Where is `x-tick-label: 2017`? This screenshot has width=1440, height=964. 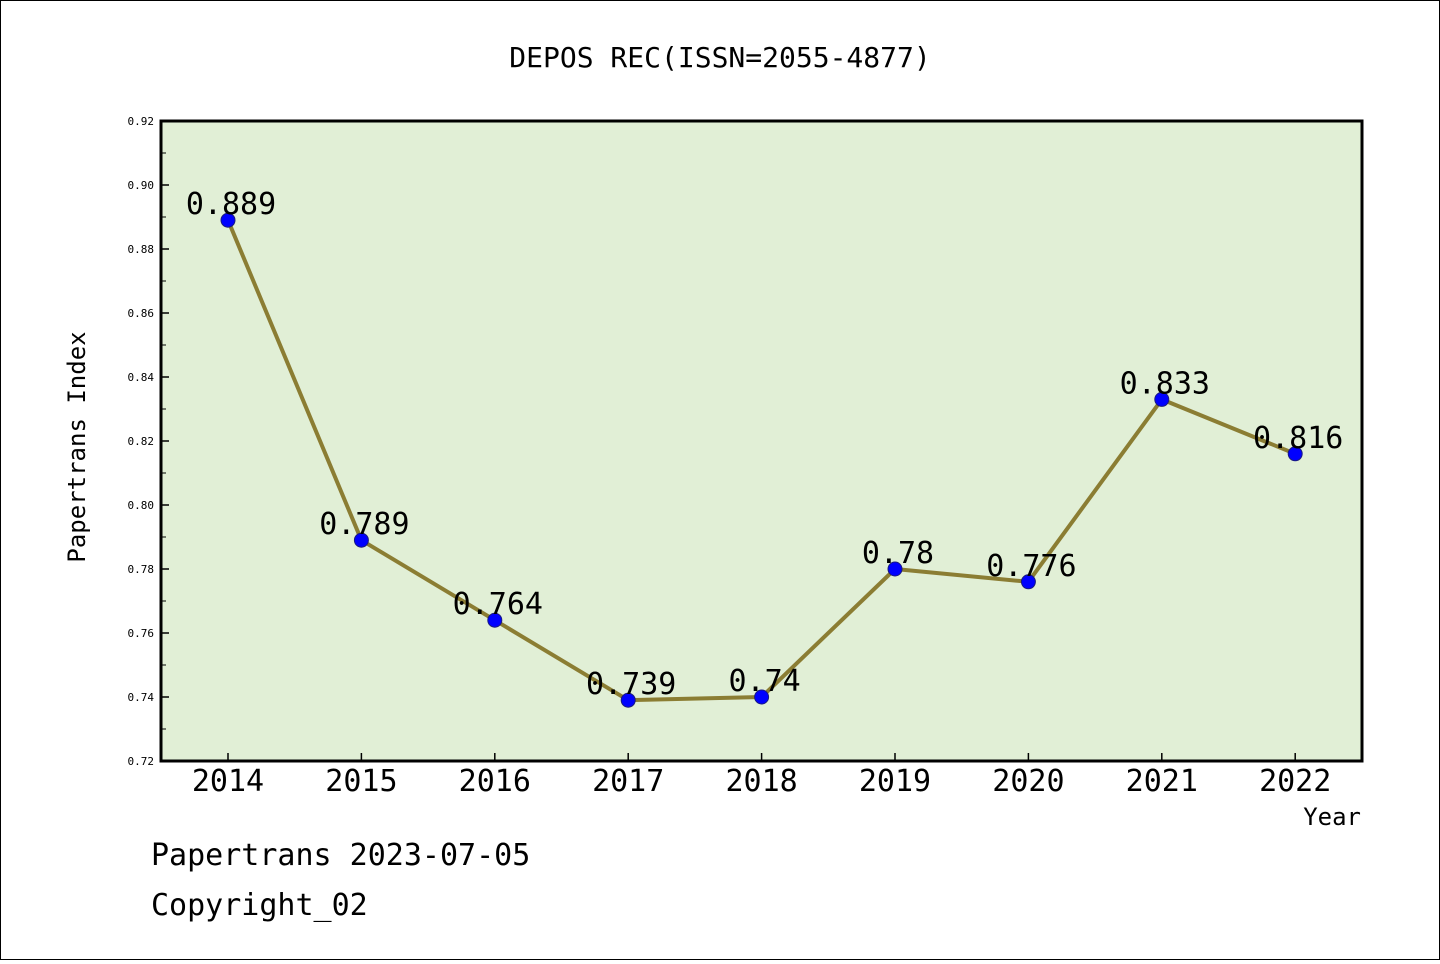
x-tick-label: 2017 is located at coordinates (628, 781).